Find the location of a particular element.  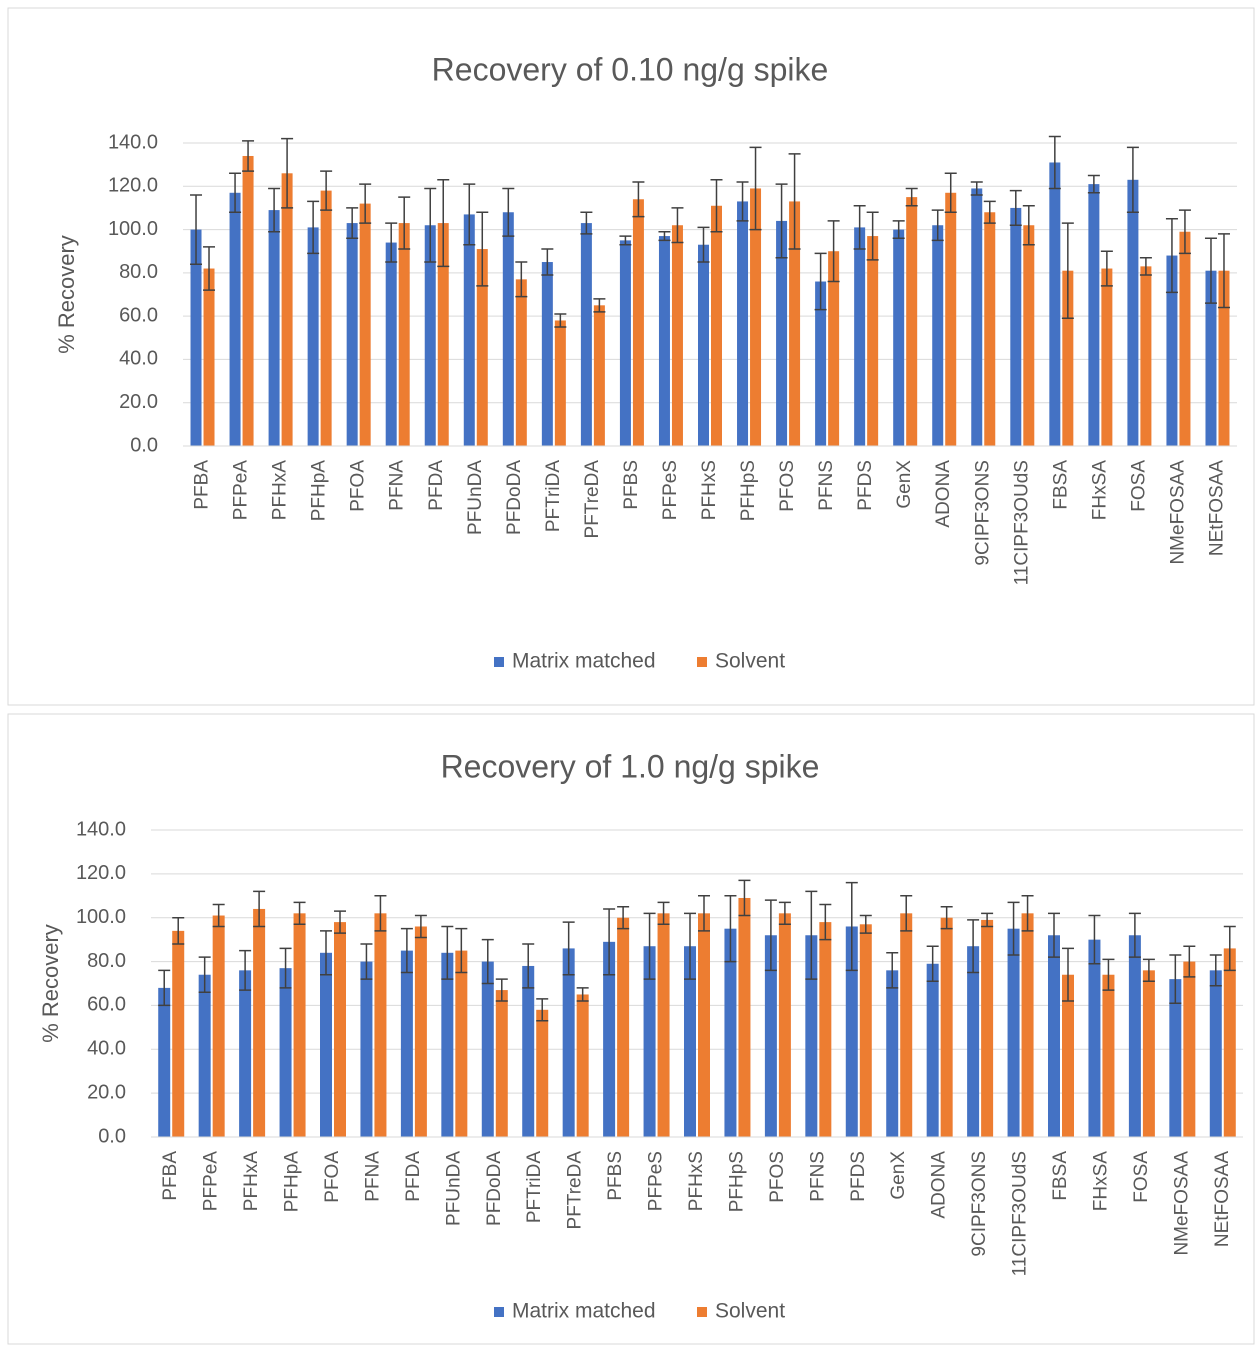

x-tick-label: NMeFOSAA is located at coordinates (1177, 512).